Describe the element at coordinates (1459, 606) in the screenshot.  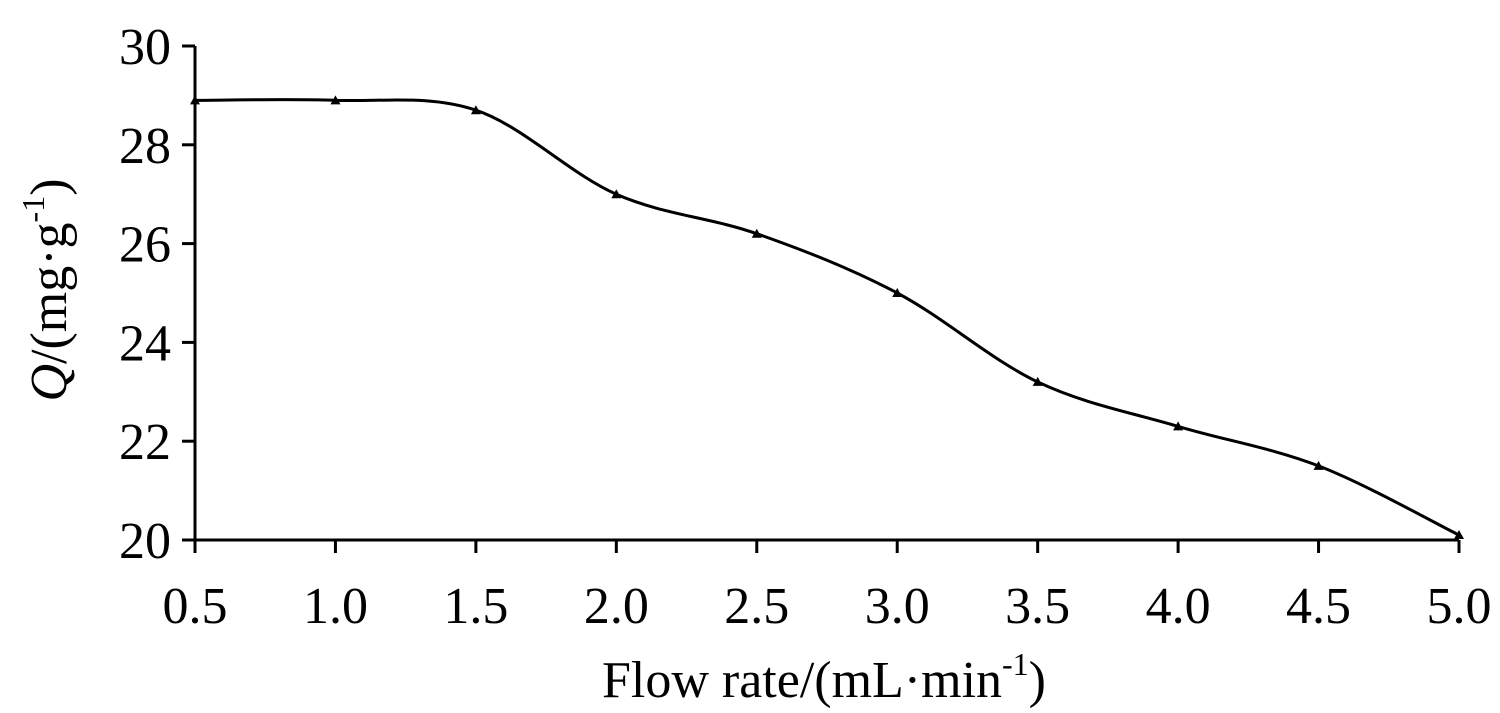
I see `x-tick-label: 5.0` at that location.